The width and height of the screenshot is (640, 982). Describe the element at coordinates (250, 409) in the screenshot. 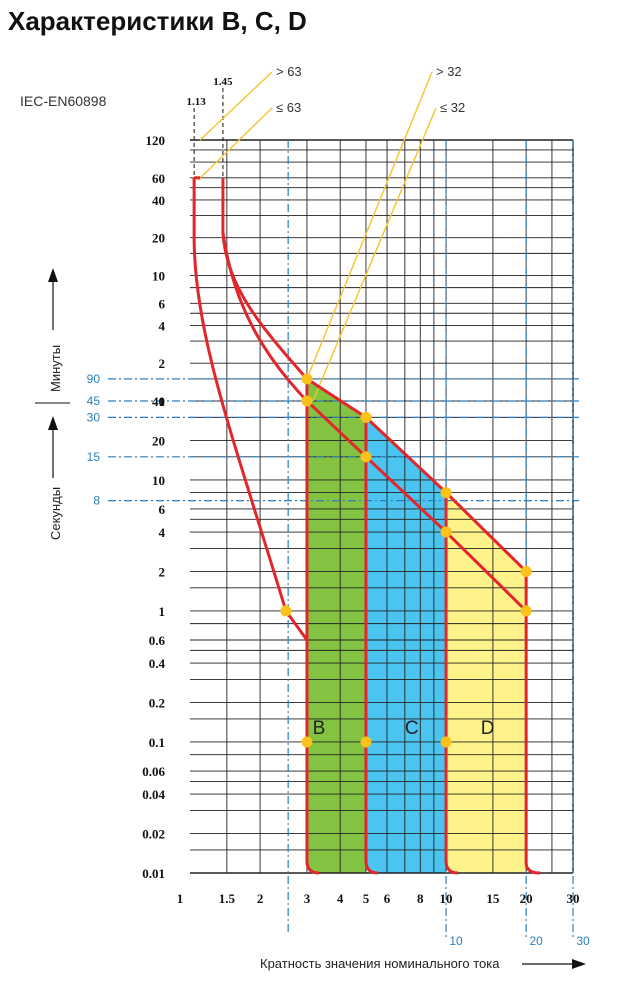

I see `thermal-curve-lower-bound` at that location.